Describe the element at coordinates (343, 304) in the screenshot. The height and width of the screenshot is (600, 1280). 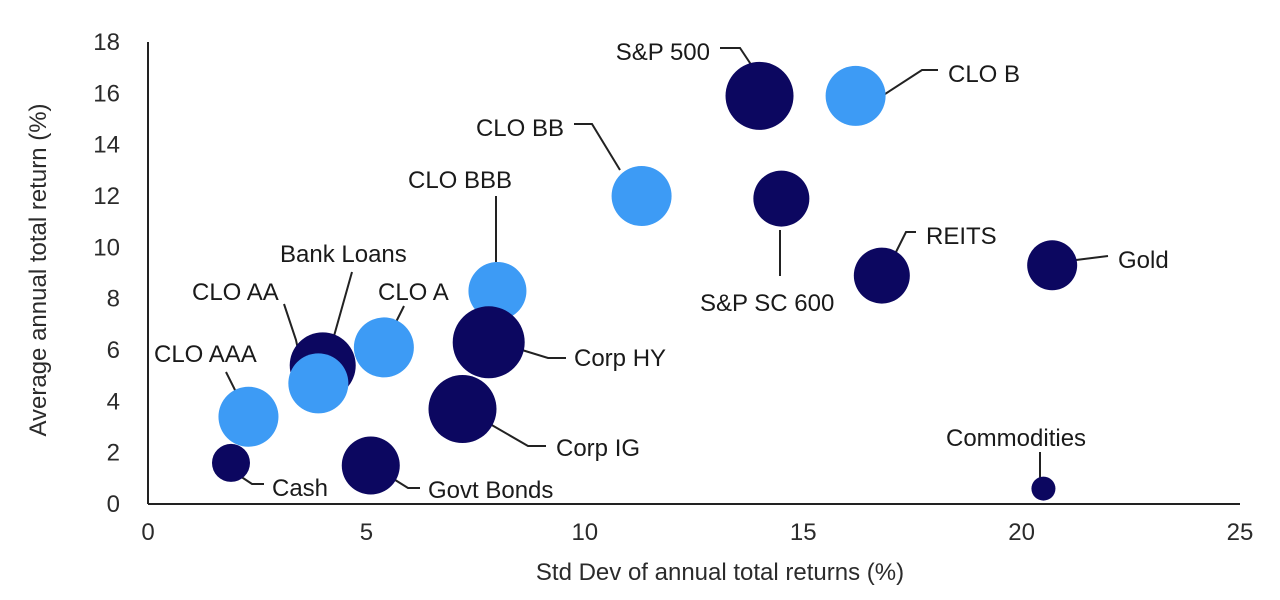
I see `leader-bank-loans` at that location.